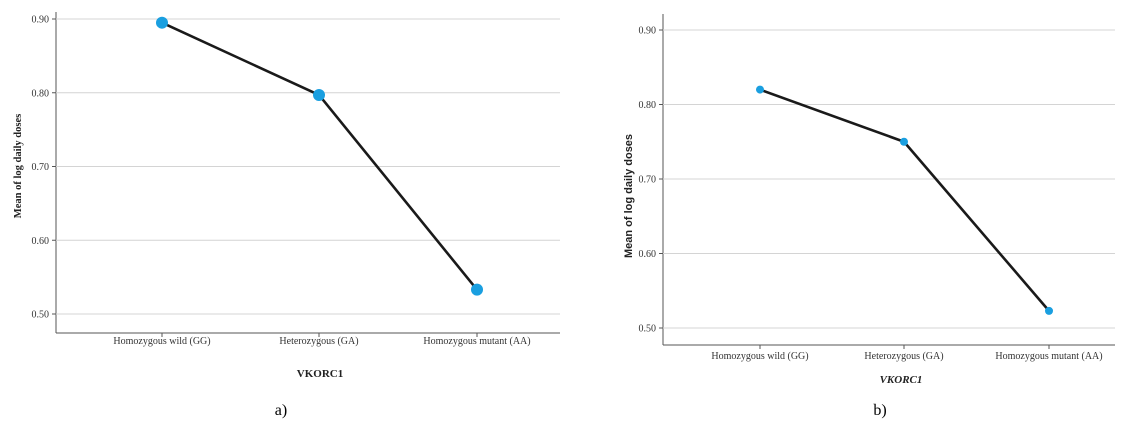 This screenshot has height=423, width=1131. I want to click on panel-a-x-tick-label: Homozygous wild (GG), so click(161, 341).